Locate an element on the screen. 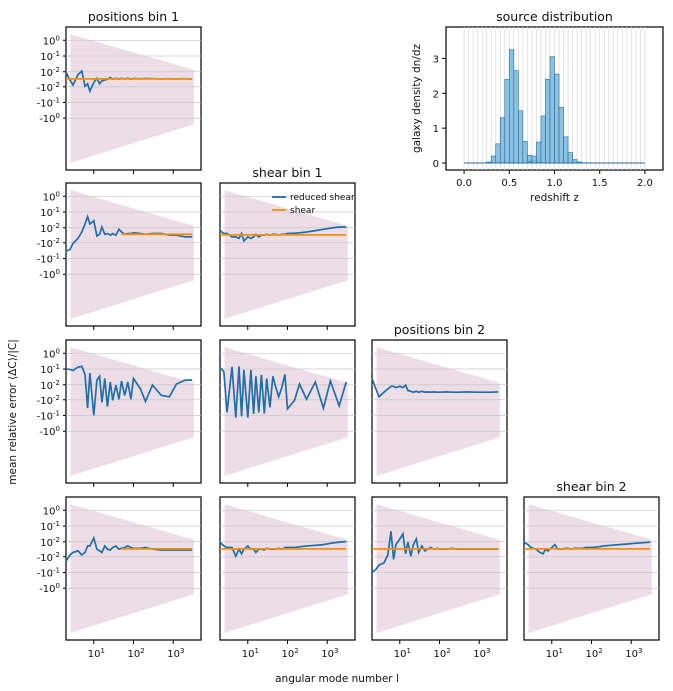 The image size is (673, 691). panel-r1c1-ytick-label: 10⁰ is located at coordinates (51, 40).